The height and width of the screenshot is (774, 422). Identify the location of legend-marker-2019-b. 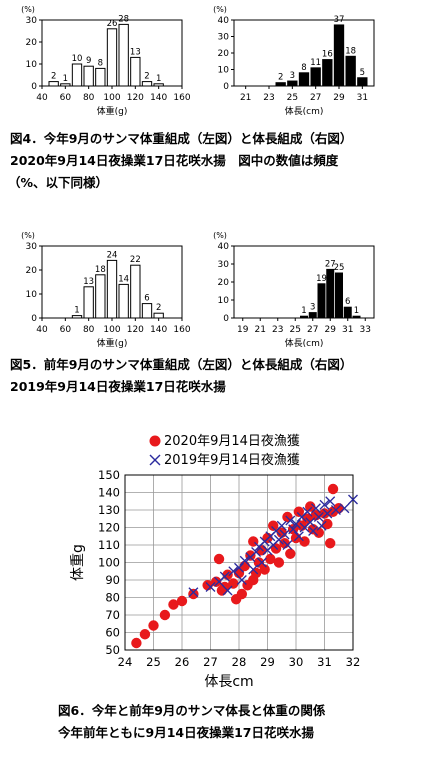
(155, 460).